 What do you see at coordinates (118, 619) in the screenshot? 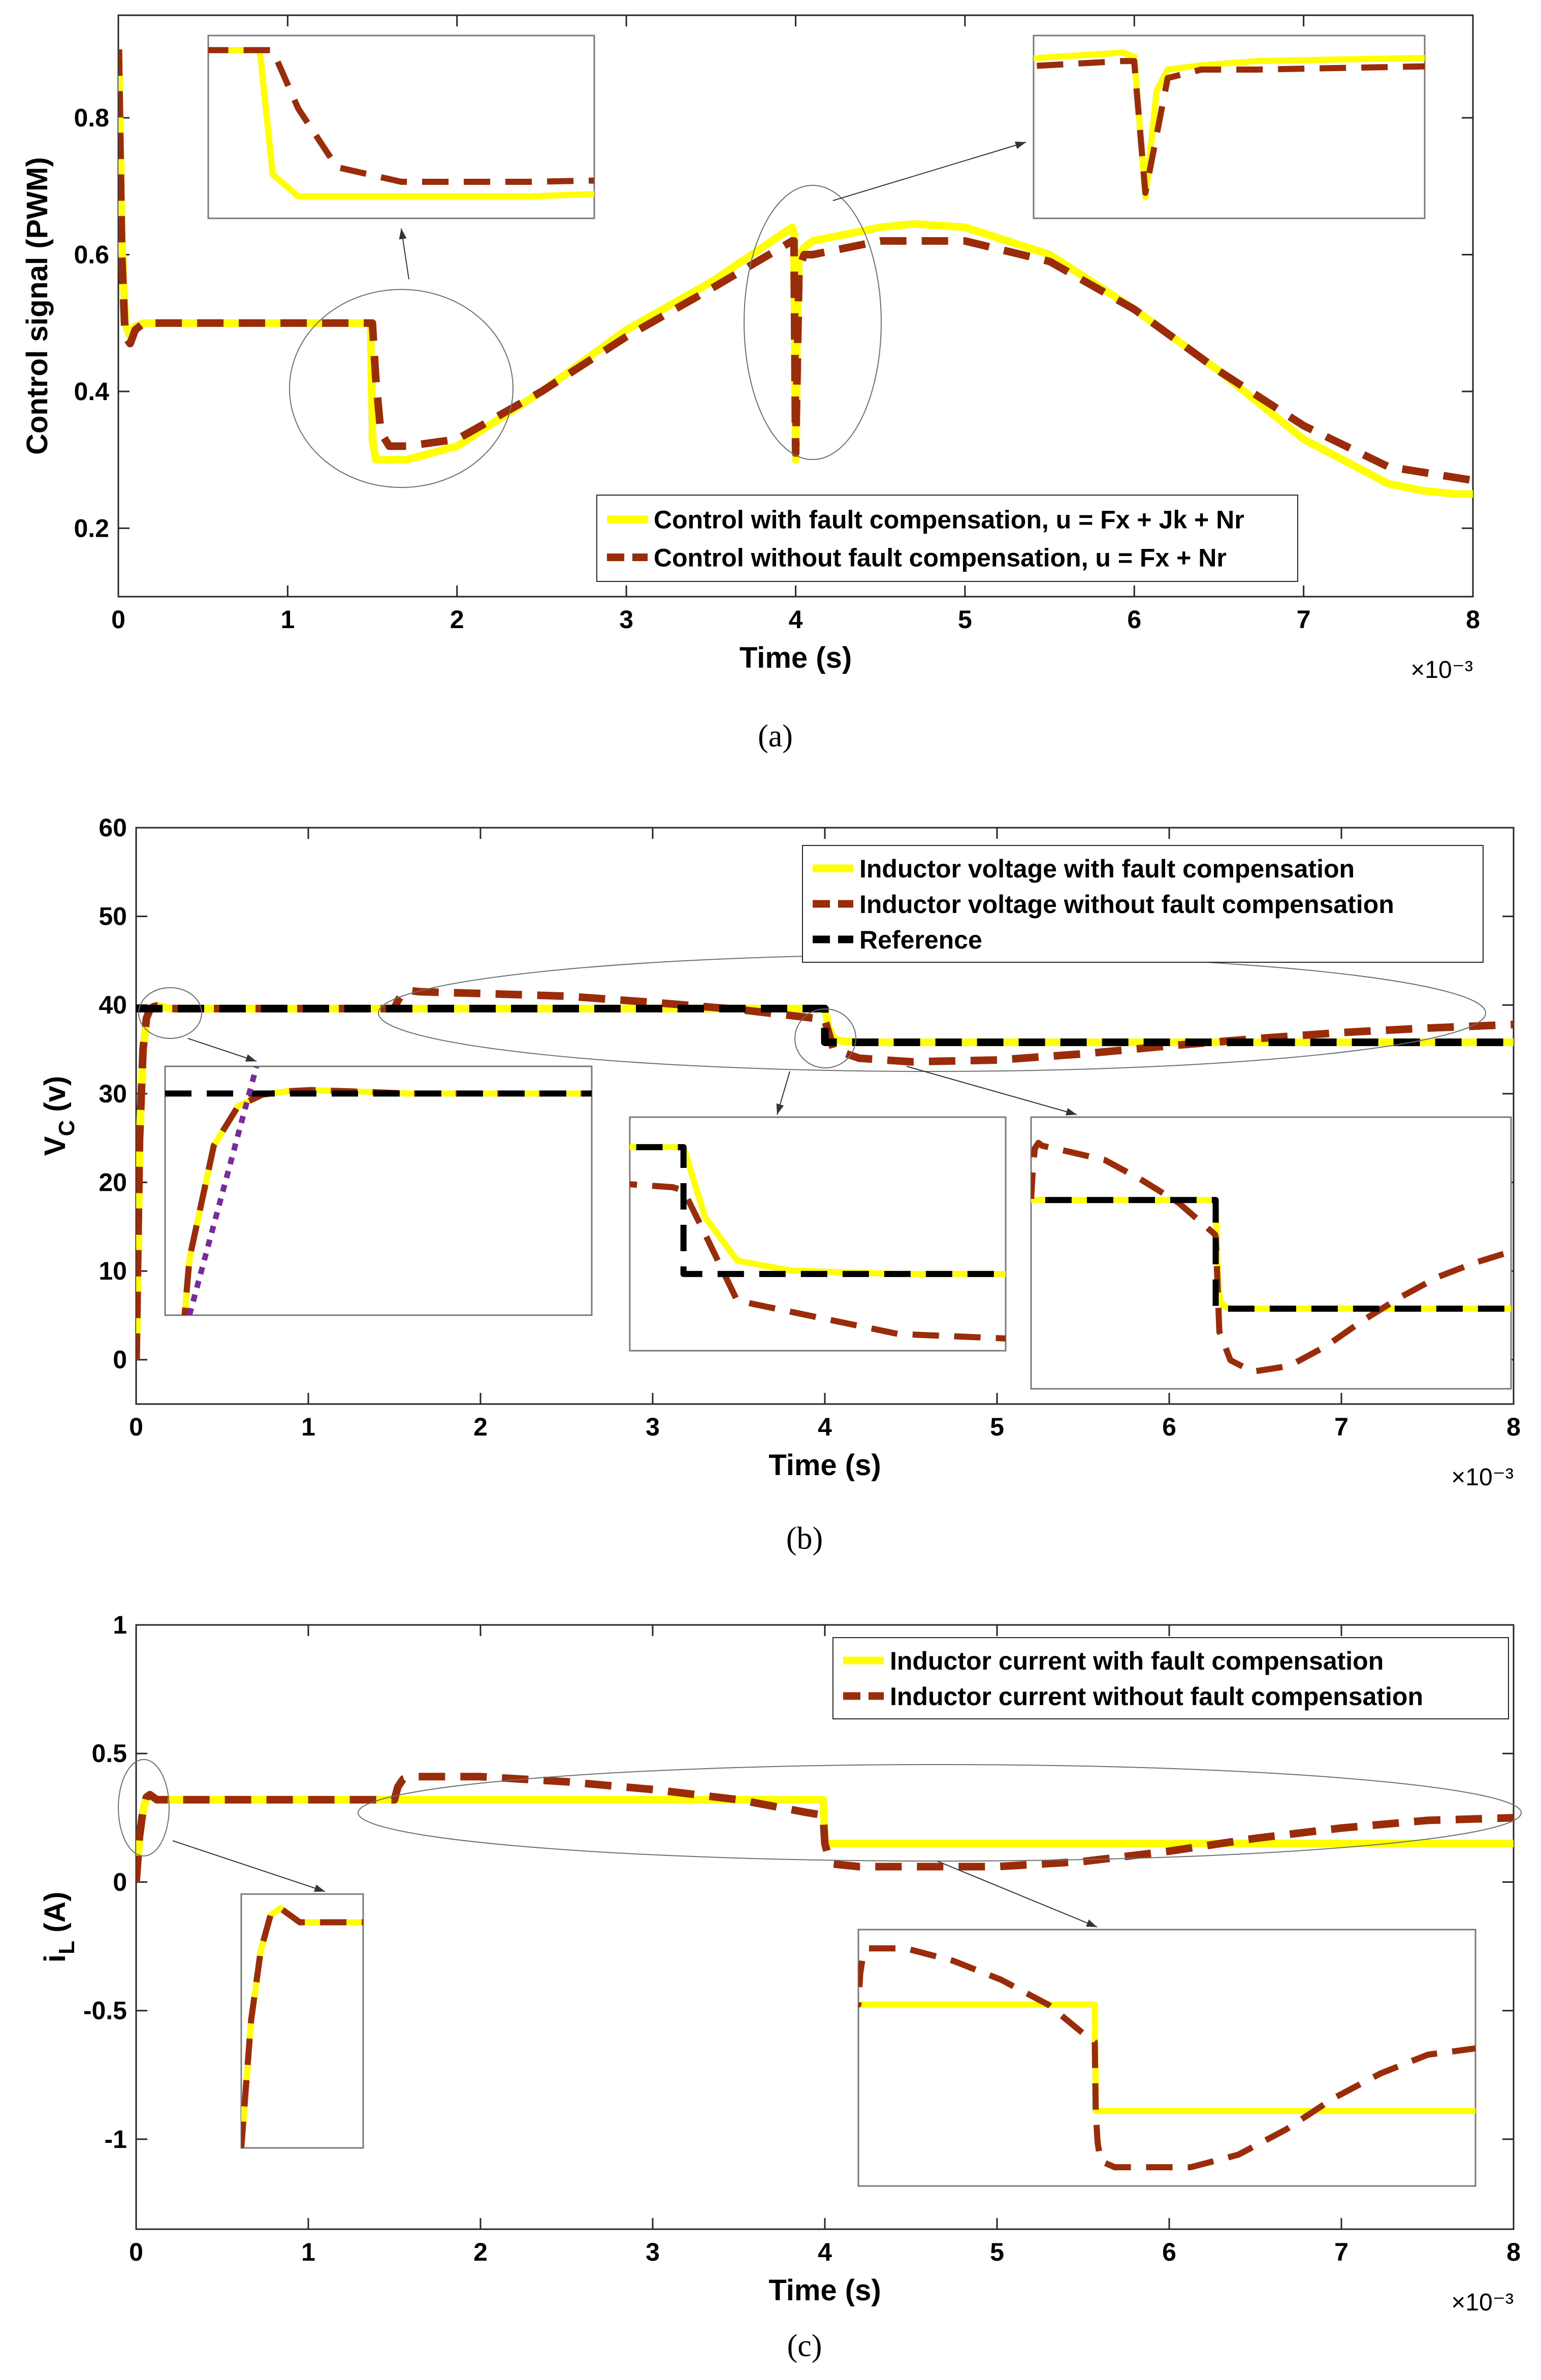
I see `x-tick-label: 0` at bounding box center [118, 619].